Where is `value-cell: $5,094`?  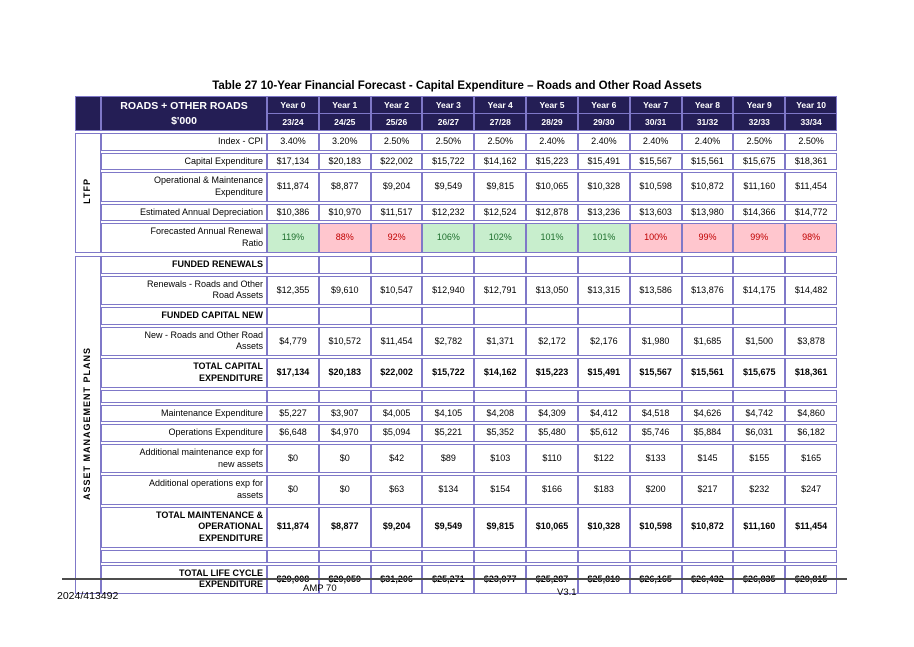 value-cell: $5,094 is located at coordinates (396, 433).